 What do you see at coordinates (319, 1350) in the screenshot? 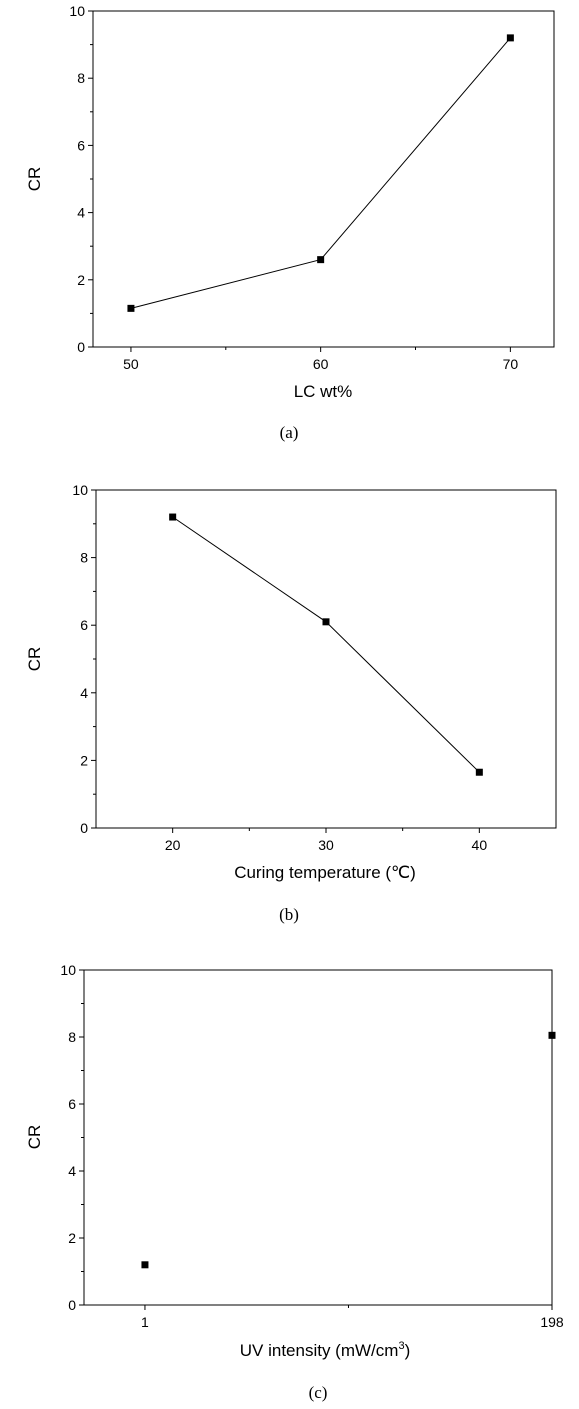
I see `x-axis-title-main: UV intensity (mW/cm` at bounding box center [319, 1350].